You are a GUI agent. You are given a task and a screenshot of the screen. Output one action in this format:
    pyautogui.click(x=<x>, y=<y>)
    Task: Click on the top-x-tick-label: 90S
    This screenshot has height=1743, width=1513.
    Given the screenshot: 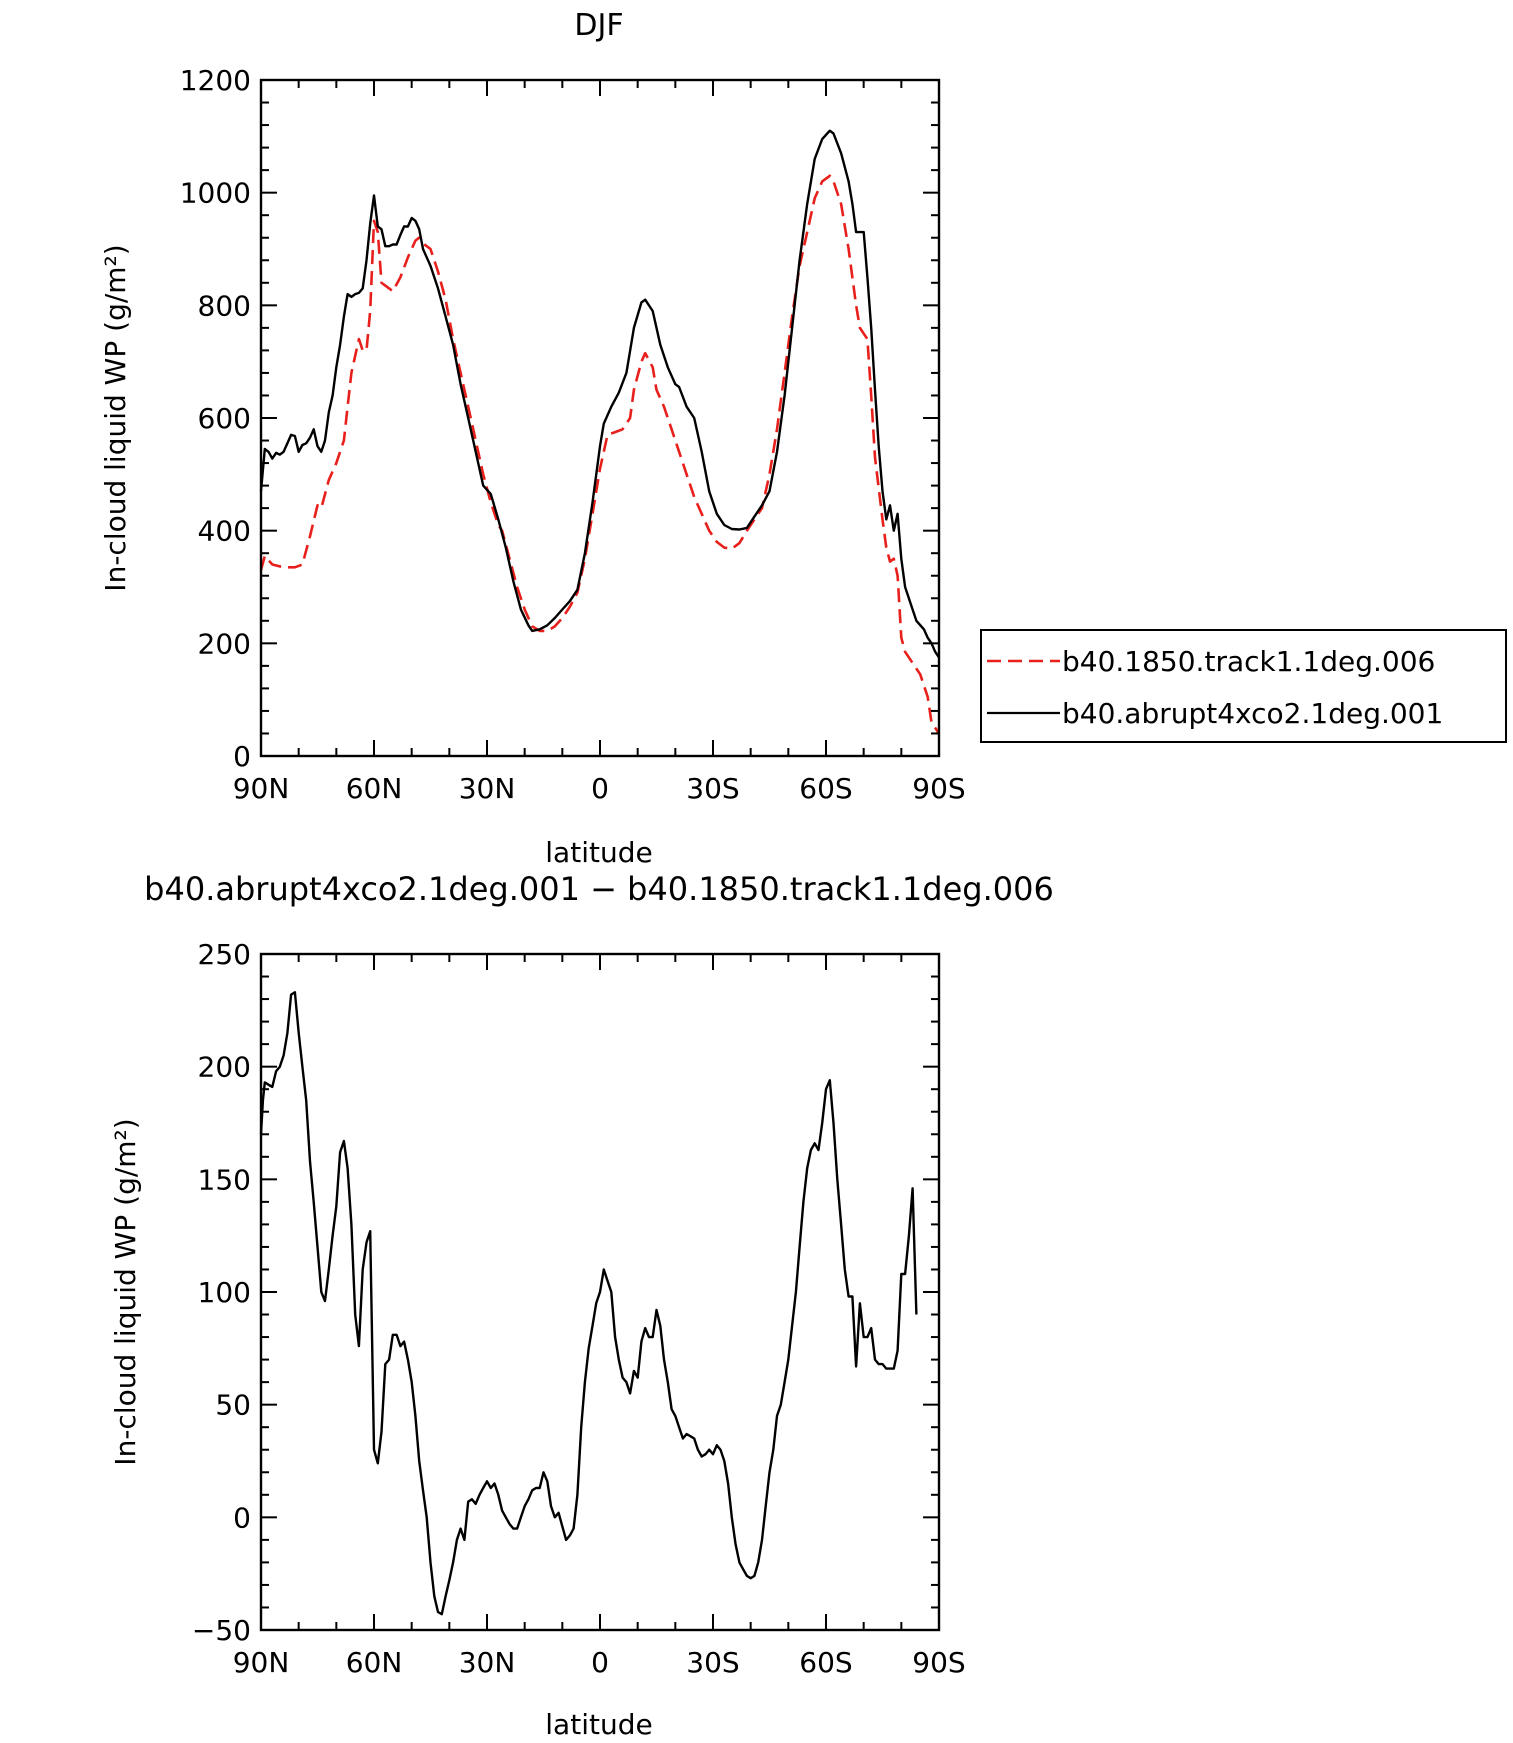 What is the action you would take?
    pyautogui.click(x=938, y=788)
    